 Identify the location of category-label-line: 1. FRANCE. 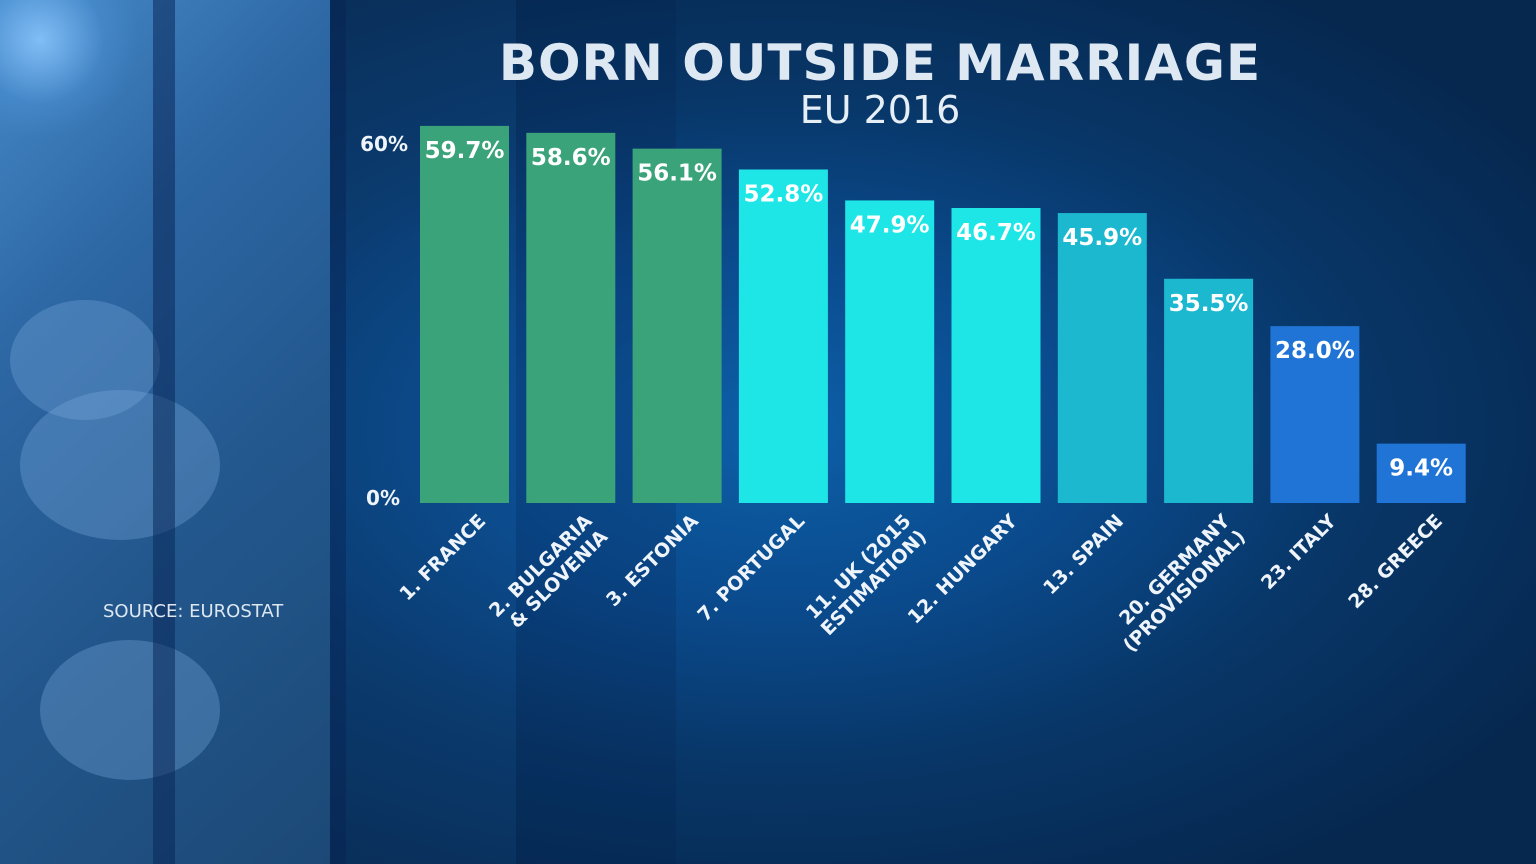
(442, 557).